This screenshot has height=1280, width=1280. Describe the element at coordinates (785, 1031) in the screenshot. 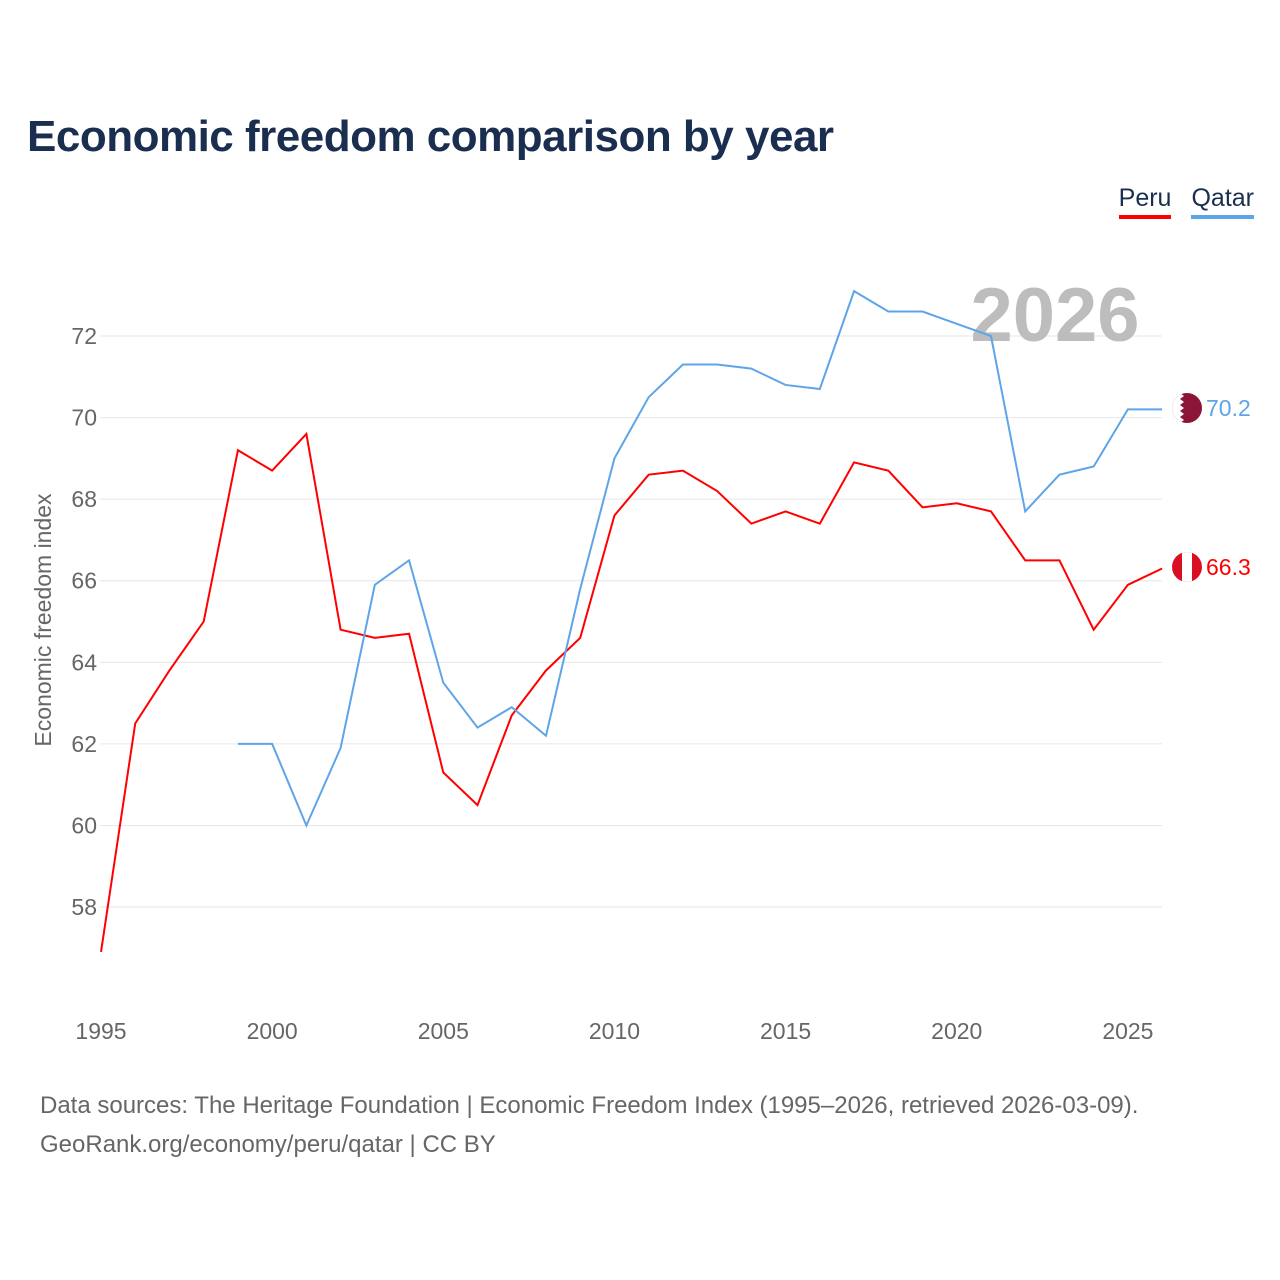

I see `x-tick-label: 2015` at that location.